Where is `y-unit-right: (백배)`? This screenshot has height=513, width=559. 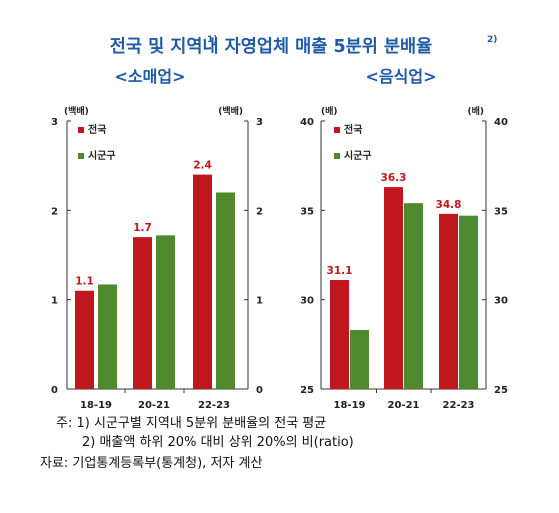 y-unit-right: (백배) is located at coordinates (230, 111).